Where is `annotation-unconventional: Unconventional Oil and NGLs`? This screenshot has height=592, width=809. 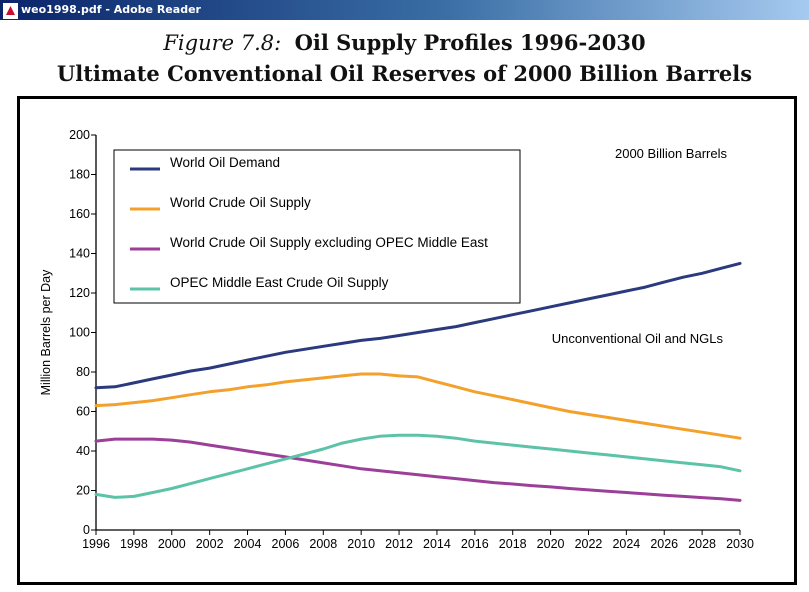 annotation-unconventional: Unconventional Oil and NGLs is located at coordinates (638, 338).